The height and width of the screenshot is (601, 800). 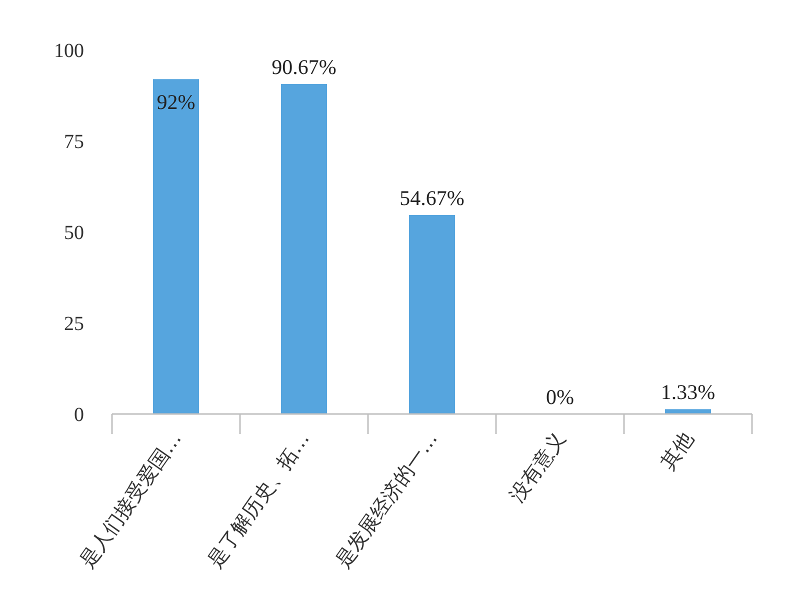 What do you see at coordinates (69, 51) in the screenshot?
I see `y-tick-label: 100` at bounding box center [69, 51].